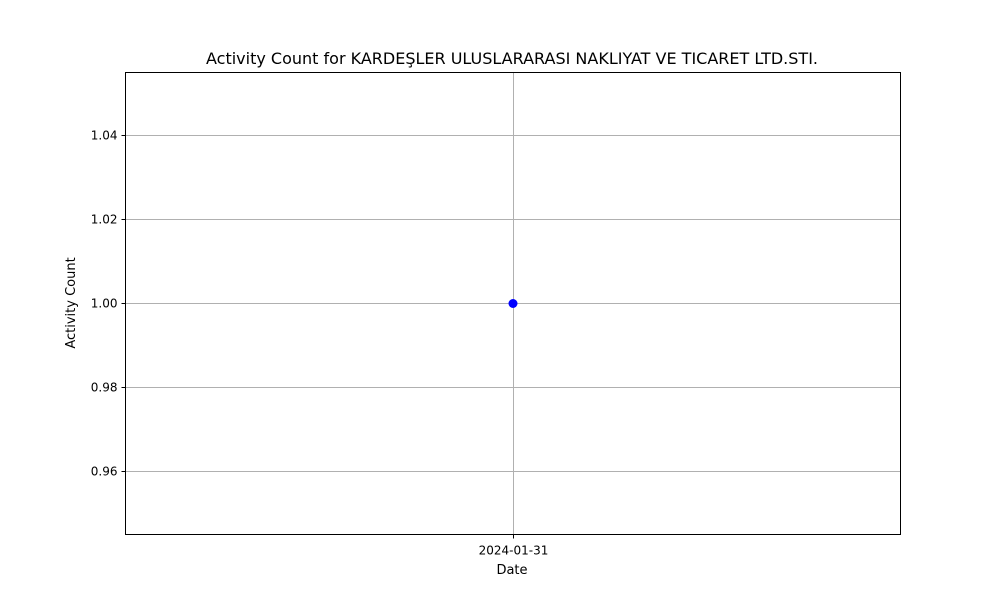  What do you see at coordinates (71, 302) in the screenshot?
I see `y-axis-label: Activity Count` at bounding box center [71, 302].